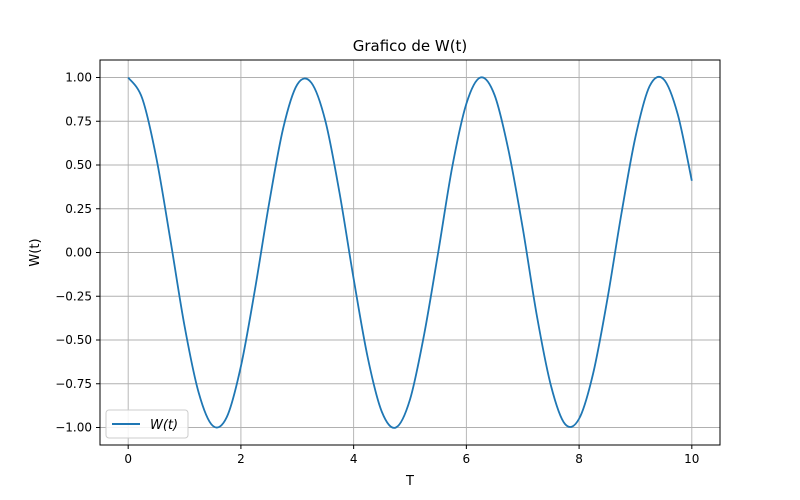 This screenshot has width=800, height=500. I want to click on y-tick-label: 0.75, so click(78, 121).